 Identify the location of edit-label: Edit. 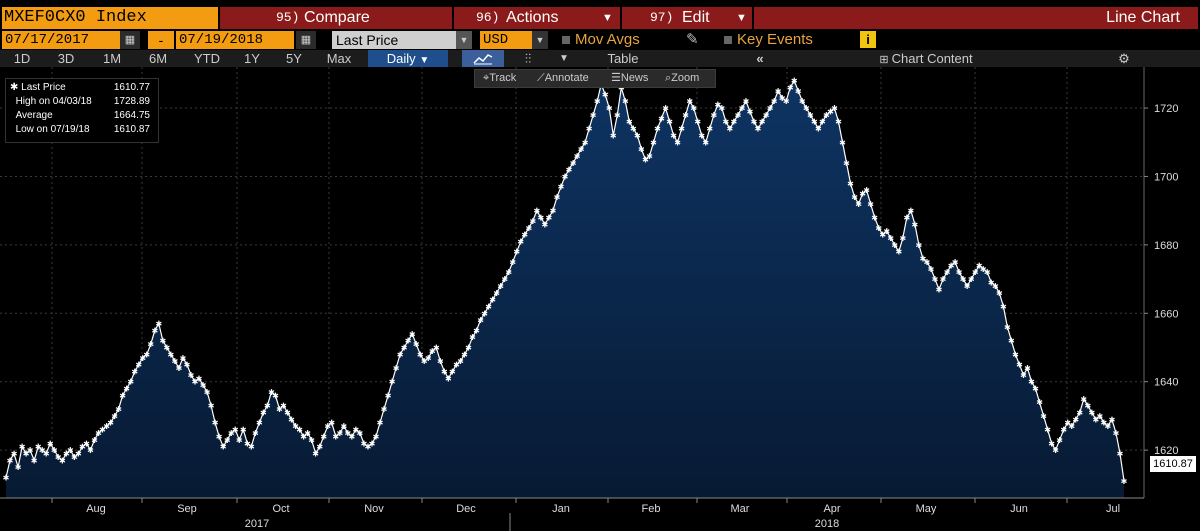
(696, 17).